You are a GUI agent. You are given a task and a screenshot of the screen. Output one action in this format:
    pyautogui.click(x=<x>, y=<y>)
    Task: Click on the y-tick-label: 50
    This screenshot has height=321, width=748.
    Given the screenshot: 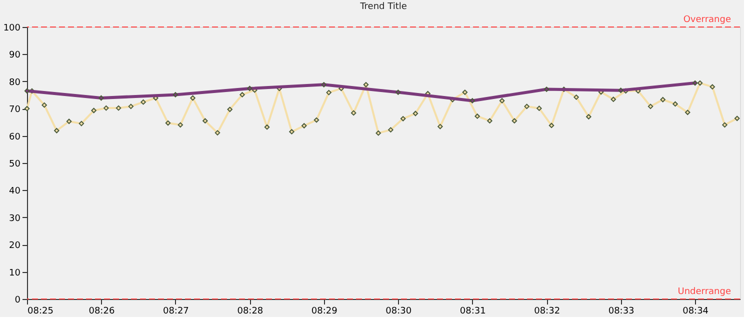 What is the action you would take?
    pyautogui.click(x=15, y=165)
    